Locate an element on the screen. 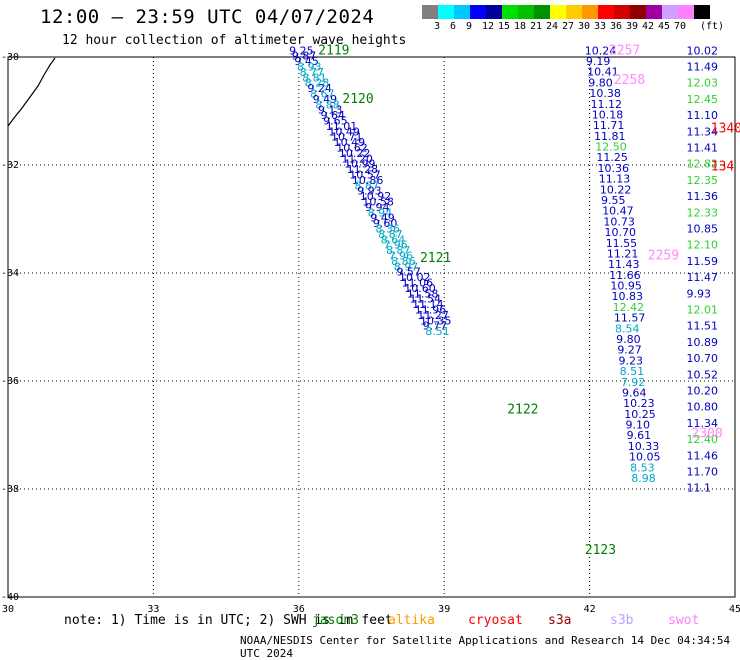 Image resolution: width=740 pixels, height=660 pixels. swh-value-label: 9.27 is located at coordinates (629, 350).